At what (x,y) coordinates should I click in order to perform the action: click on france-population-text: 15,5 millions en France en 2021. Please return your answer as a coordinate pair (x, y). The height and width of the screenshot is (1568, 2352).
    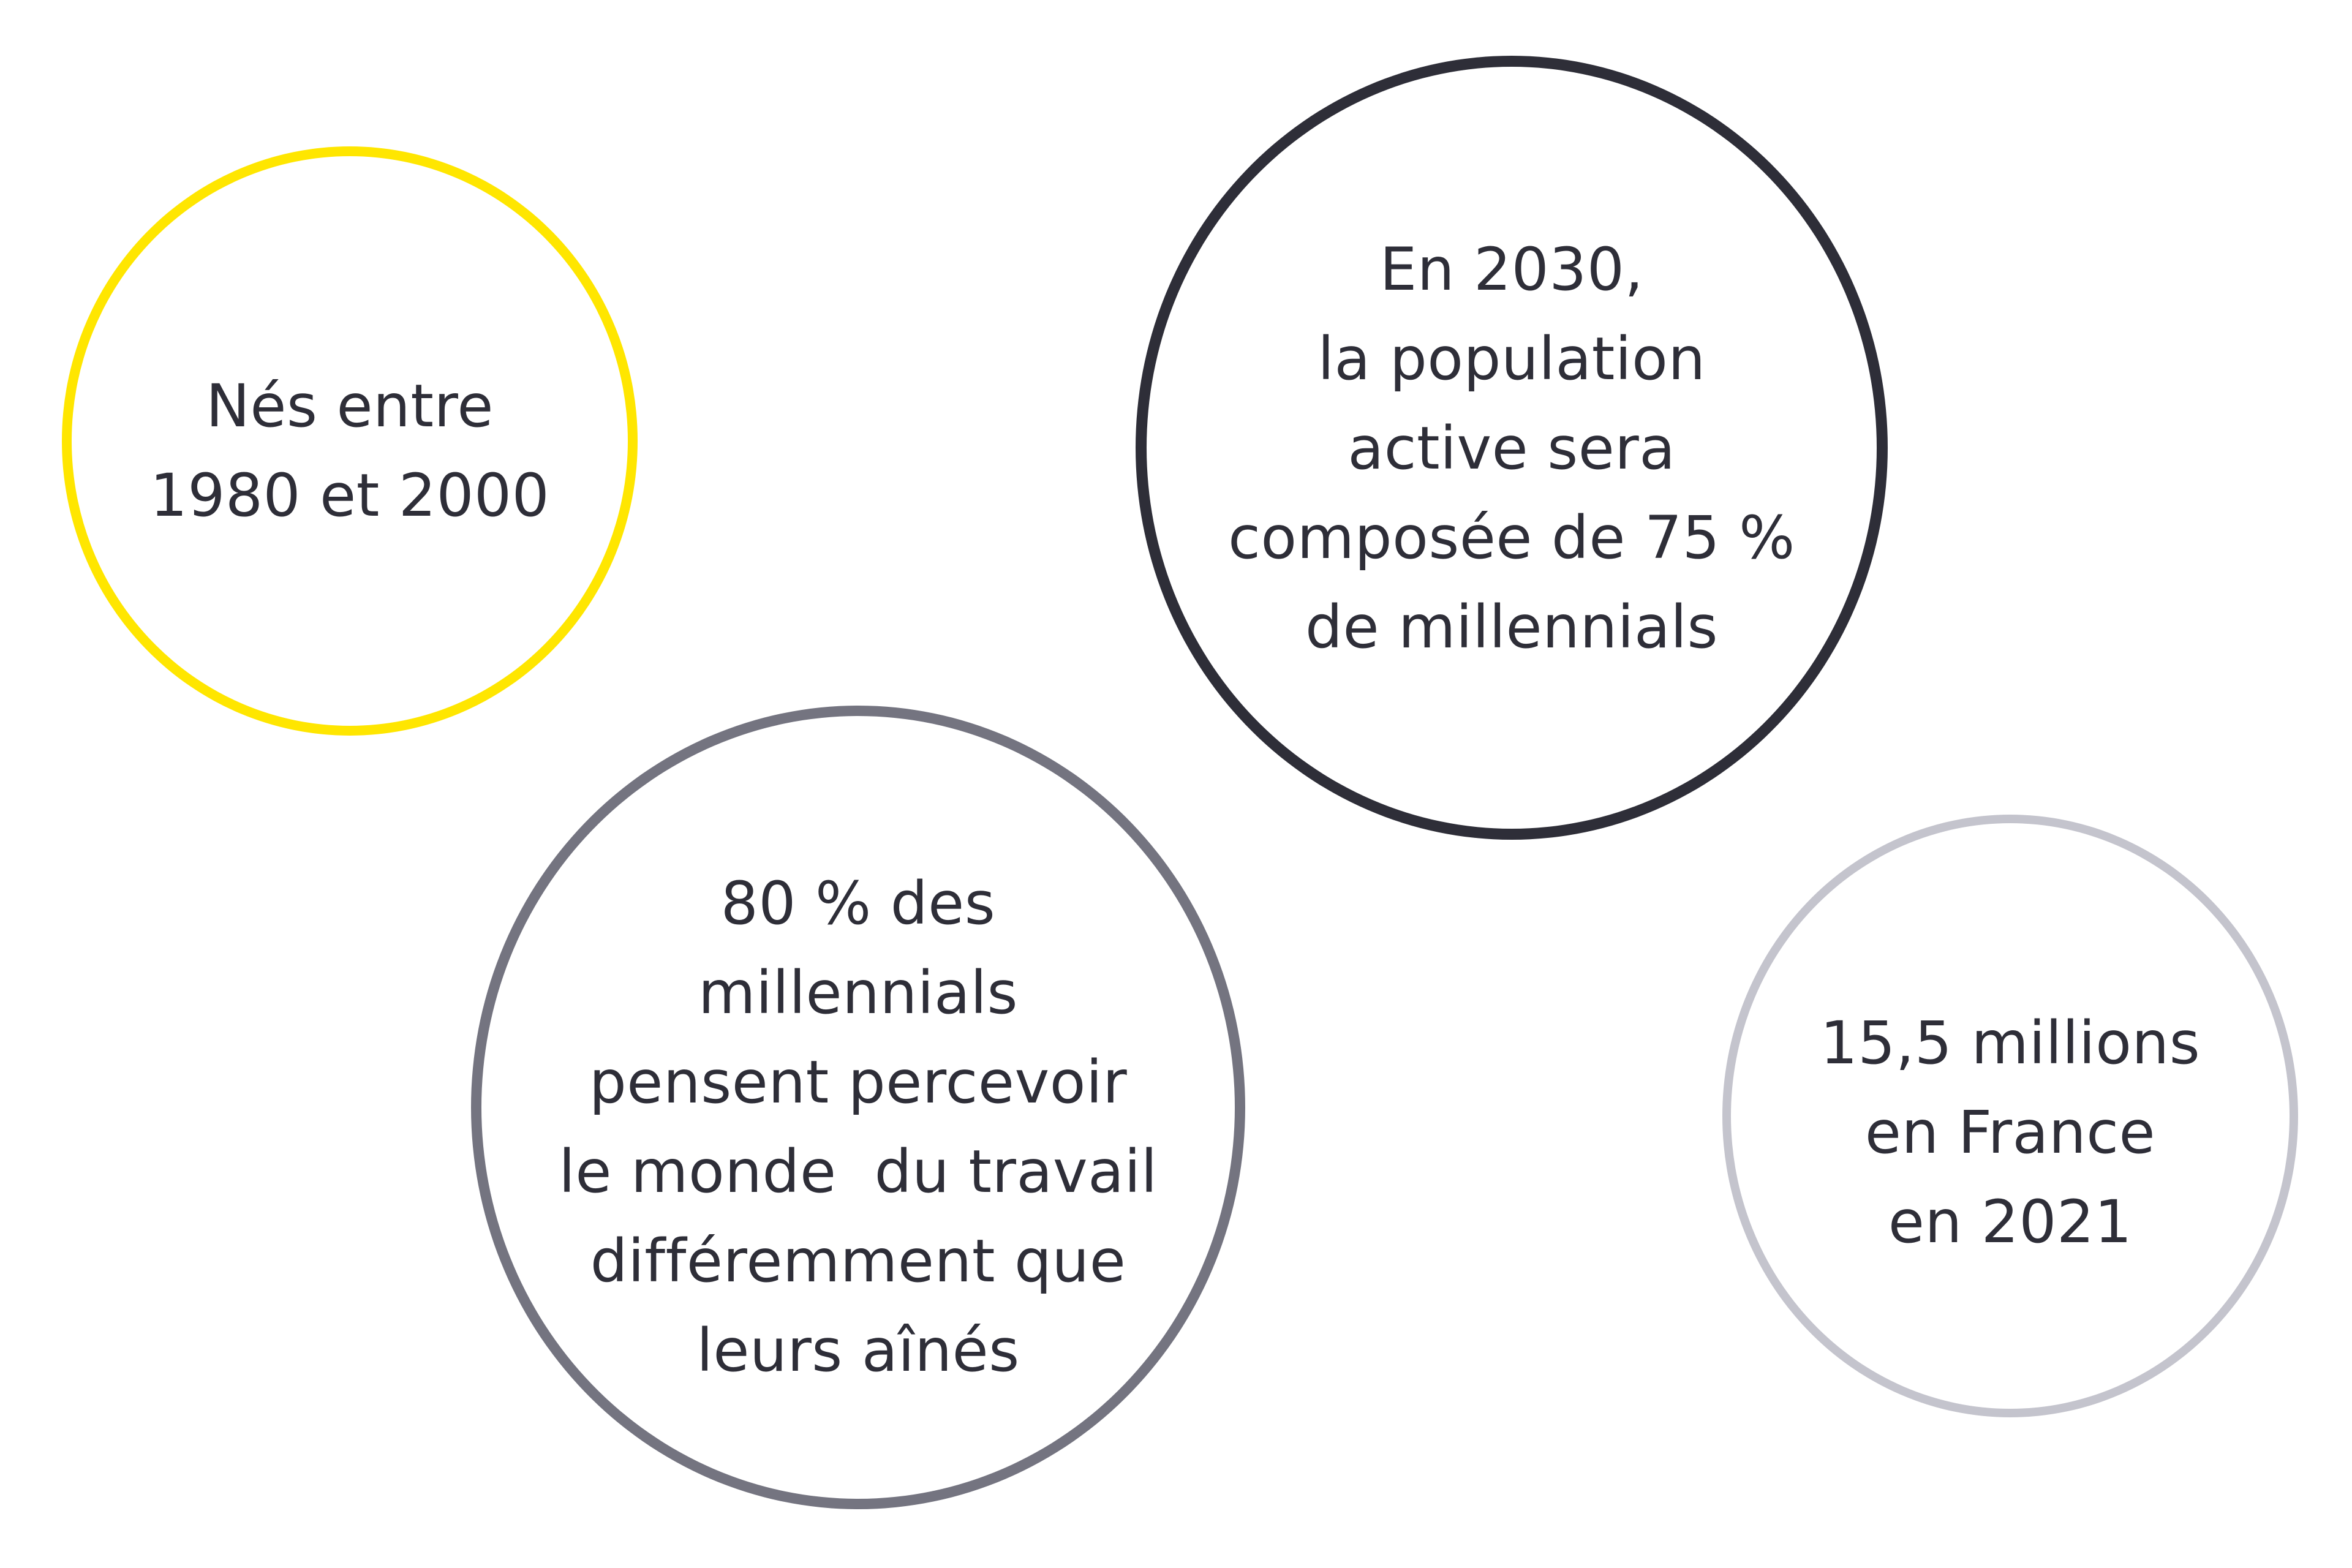
    Looking at the image, I should click on (2010, 1132).